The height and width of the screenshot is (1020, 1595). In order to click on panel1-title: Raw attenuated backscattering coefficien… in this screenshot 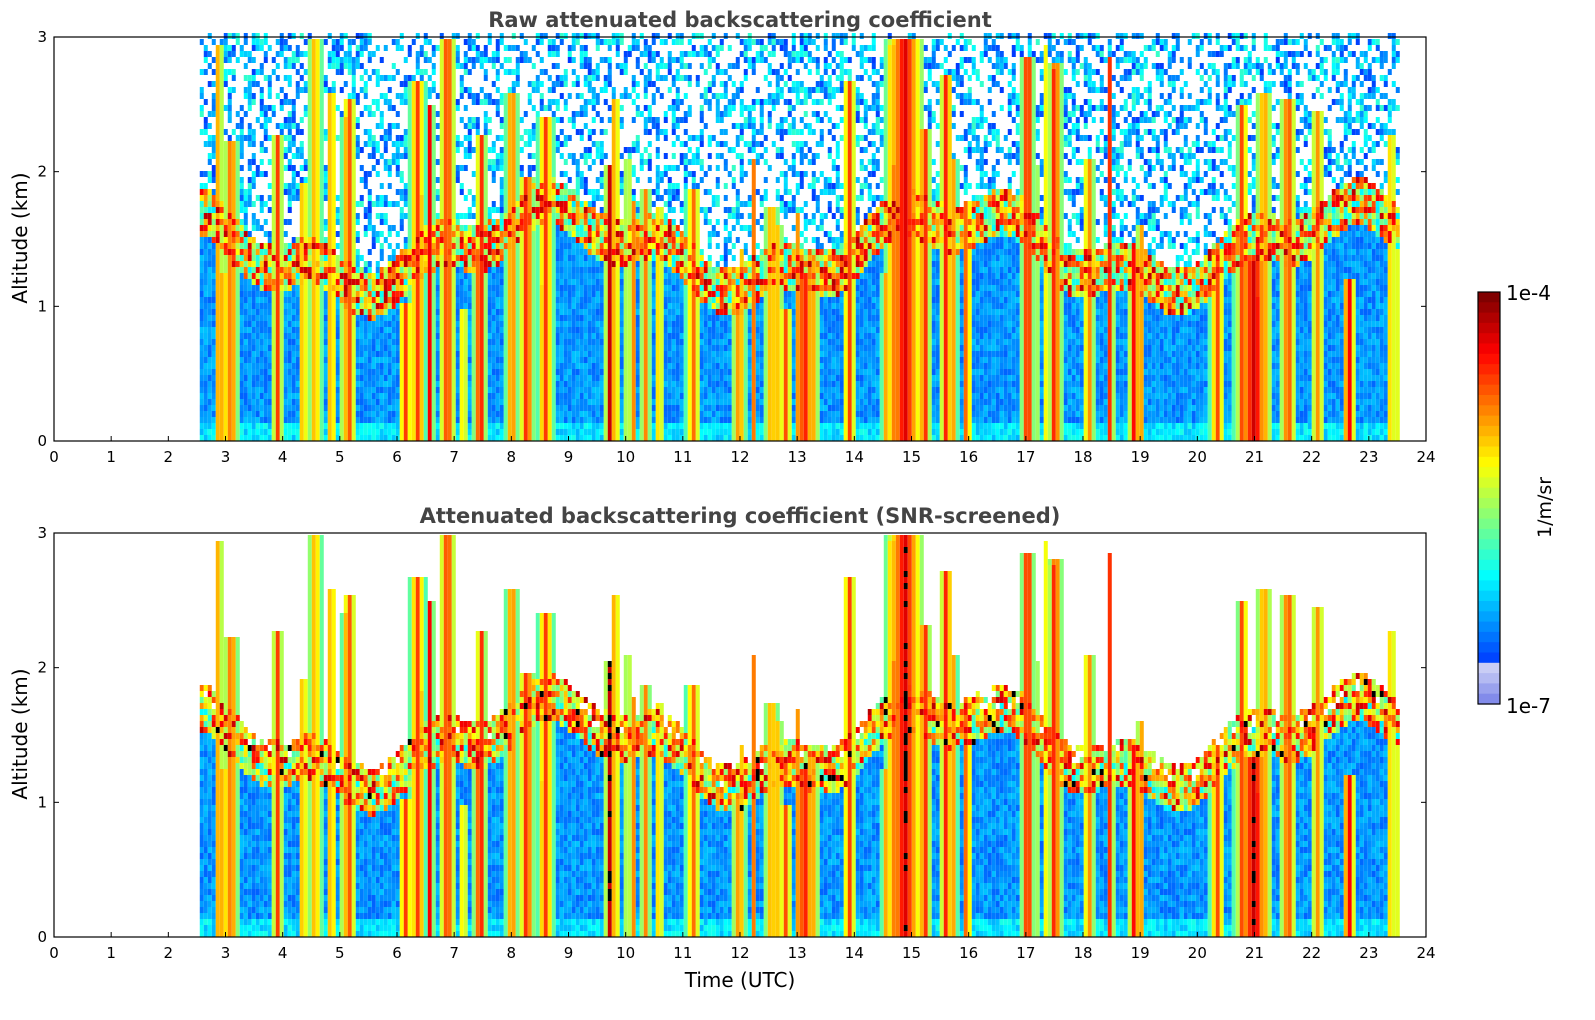, I will do `click(740, 20)`.